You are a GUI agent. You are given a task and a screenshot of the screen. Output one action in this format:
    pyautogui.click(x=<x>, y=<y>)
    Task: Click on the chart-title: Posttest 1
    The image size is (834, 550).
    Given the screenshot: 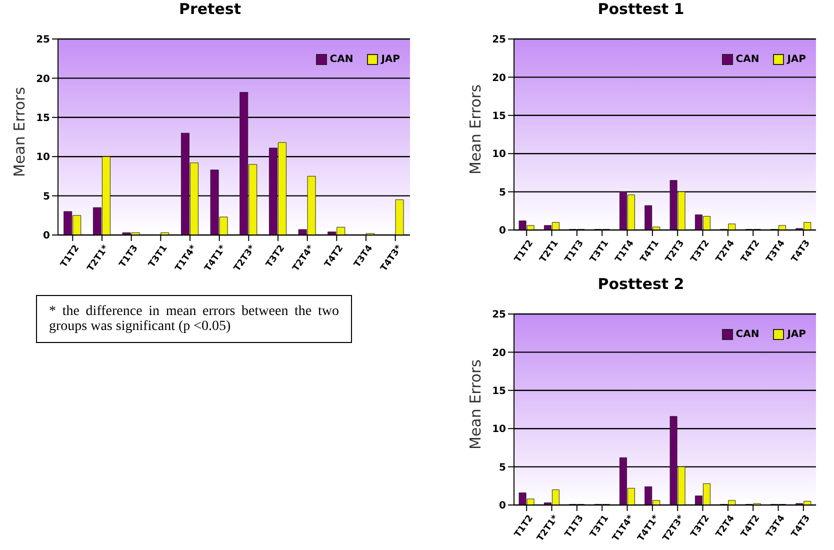 What is the action you would take?
    pyautogui.click(x=641, y=10)
    